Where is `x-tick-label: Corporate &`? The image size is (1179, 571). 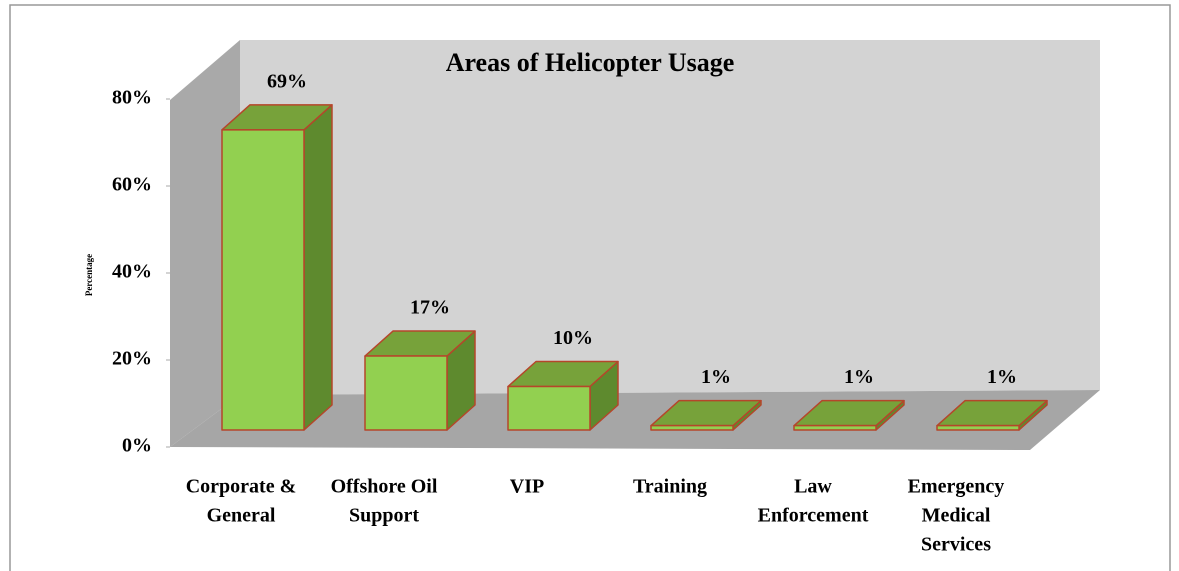
x-tick-label: Corporate & is located at coordinates (241, 487).